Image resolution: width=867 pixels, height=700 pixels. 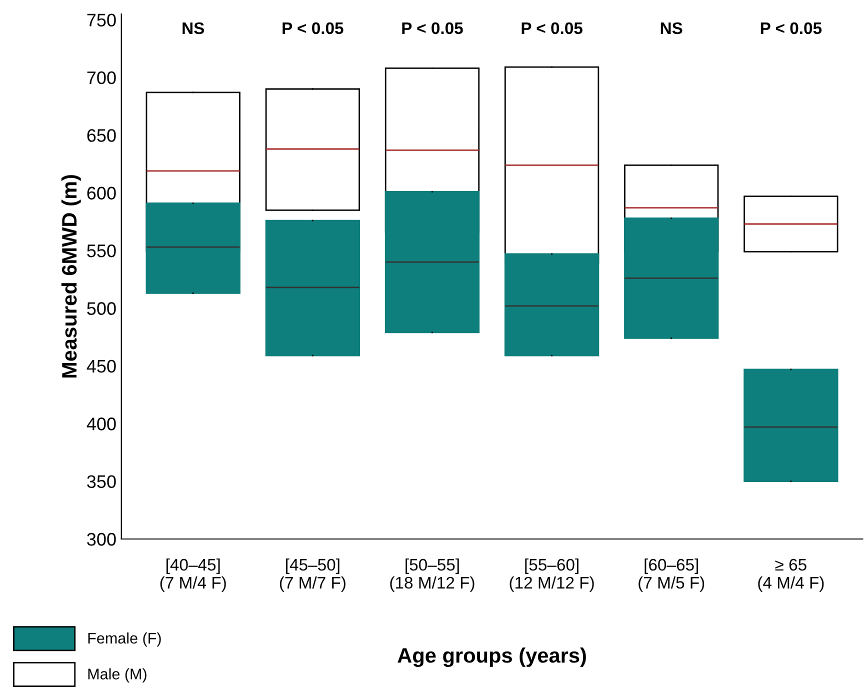 I want to click on x-axis-title: Age groups (years), so click(x=492, y=657).